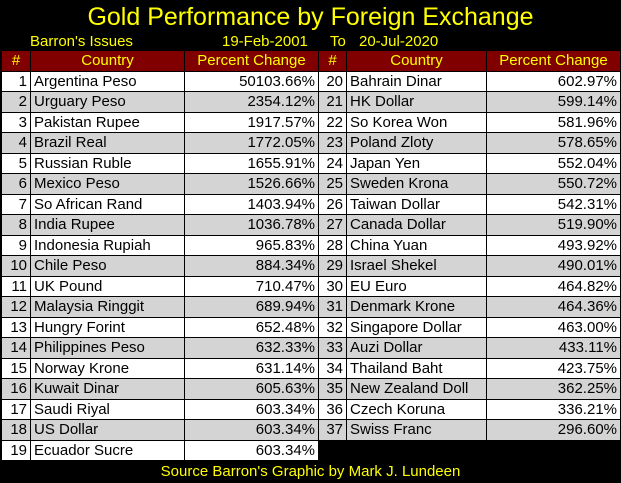 The width and height of the screenshot is (621, 483). What do you see at coordinates (416, 122) in the screenshot?
I see `country-cell: So Korea Won` at bounding box center [416, 122].